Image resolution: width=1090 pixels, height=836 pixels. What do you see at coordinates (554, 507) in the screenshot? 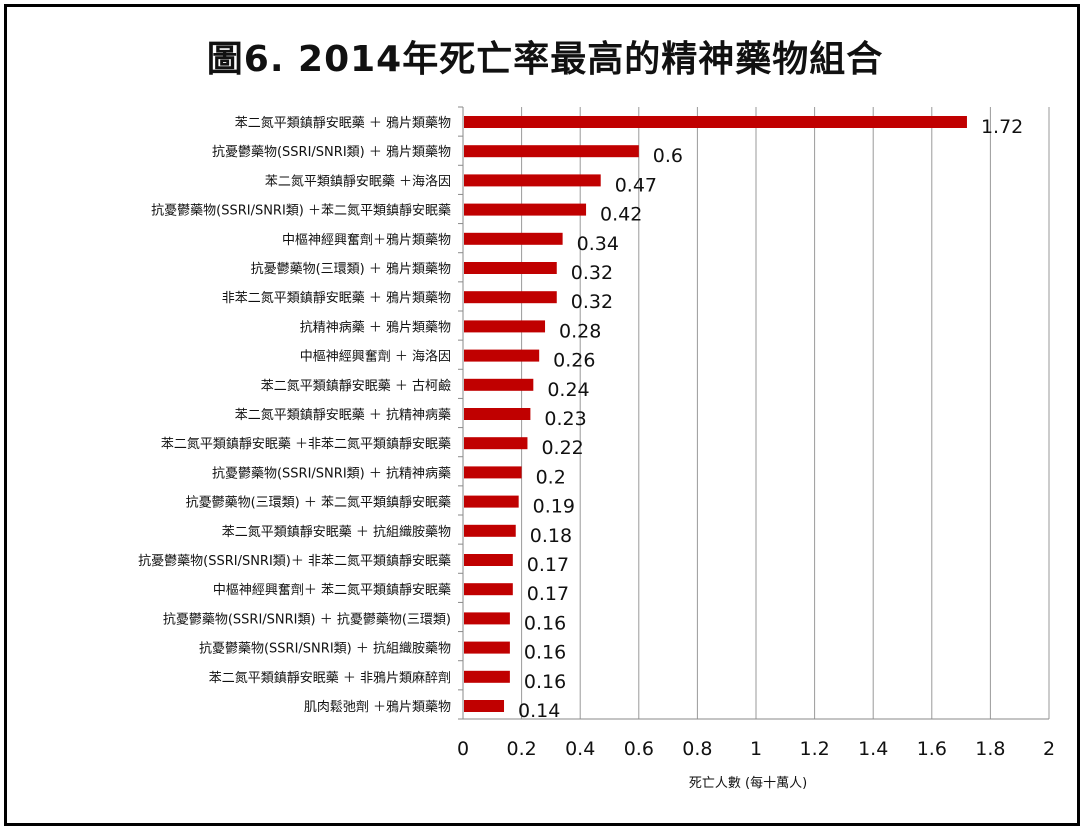
I see `data-label: 0.19` at bounding box center [554, 507].